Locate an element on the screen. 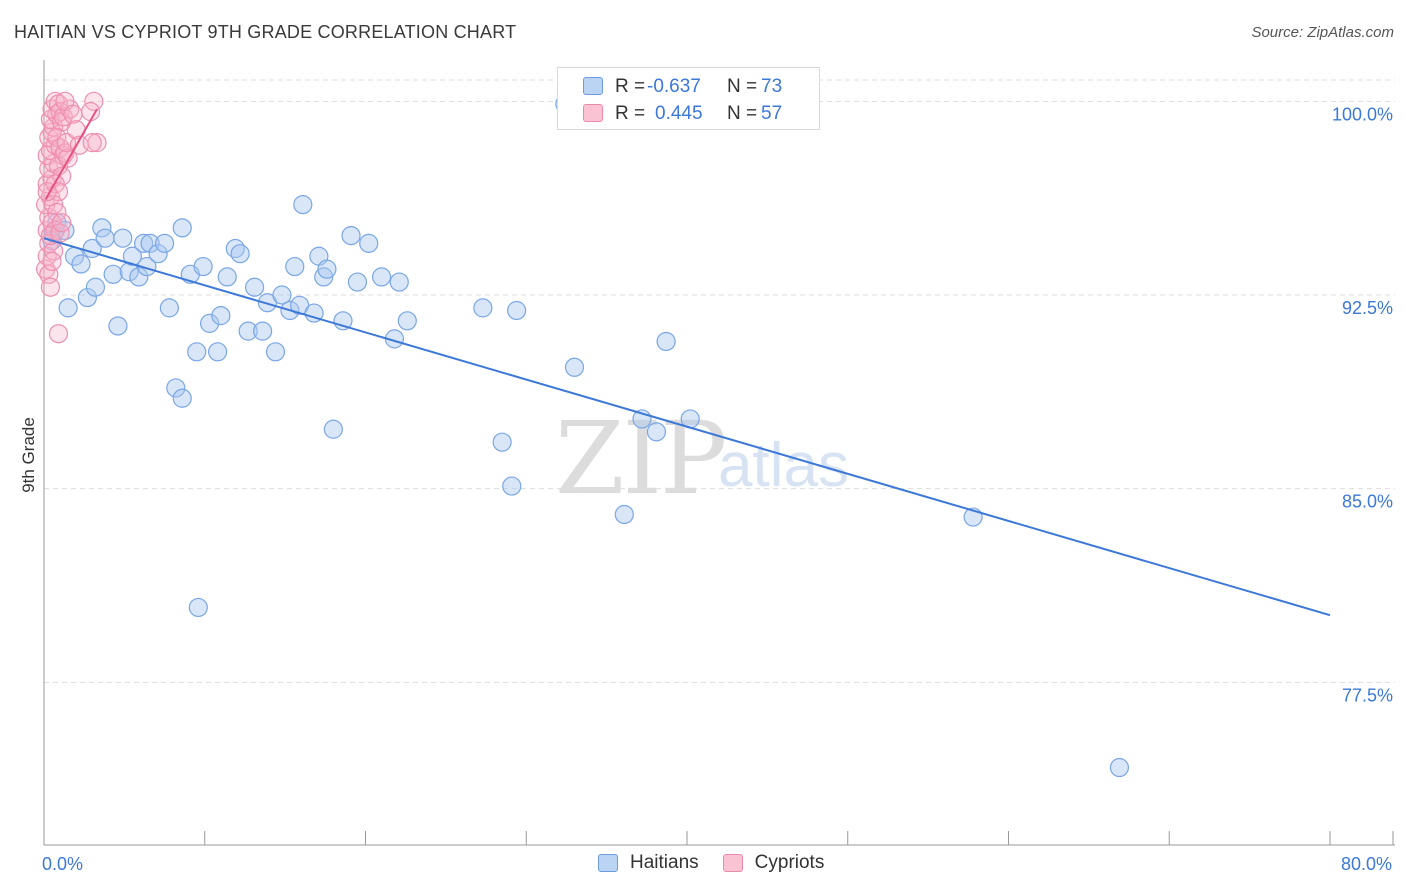 This screenshot has width=1406, height=892. x-tick-label: 0.0% is located at coordinates (62, 864).